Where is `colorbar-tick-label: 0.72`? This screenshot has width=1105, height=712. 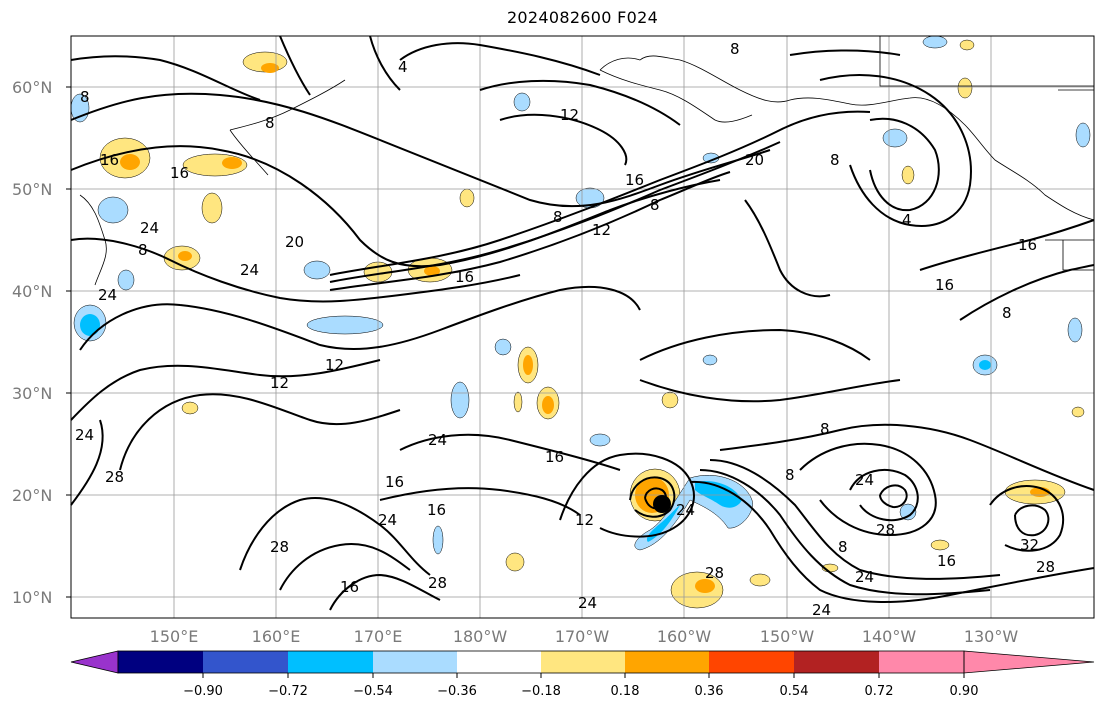 colorbar-tick-label: 0.72 is located at coordinates (879, 691).